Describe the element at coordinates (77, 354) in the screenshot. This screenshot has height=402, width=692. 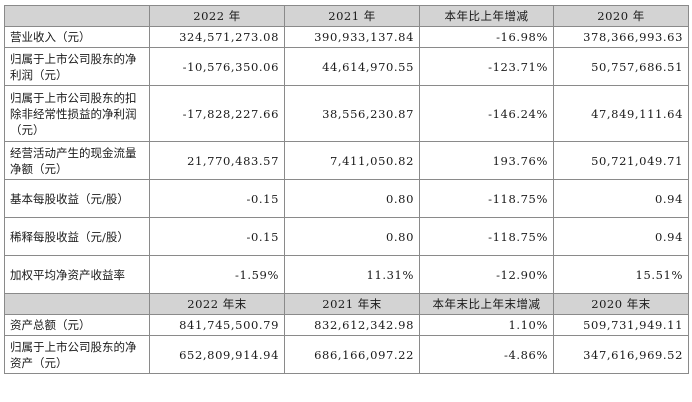
I see `row-label: 归属于上市公司股东的净资产（元）` at that location.